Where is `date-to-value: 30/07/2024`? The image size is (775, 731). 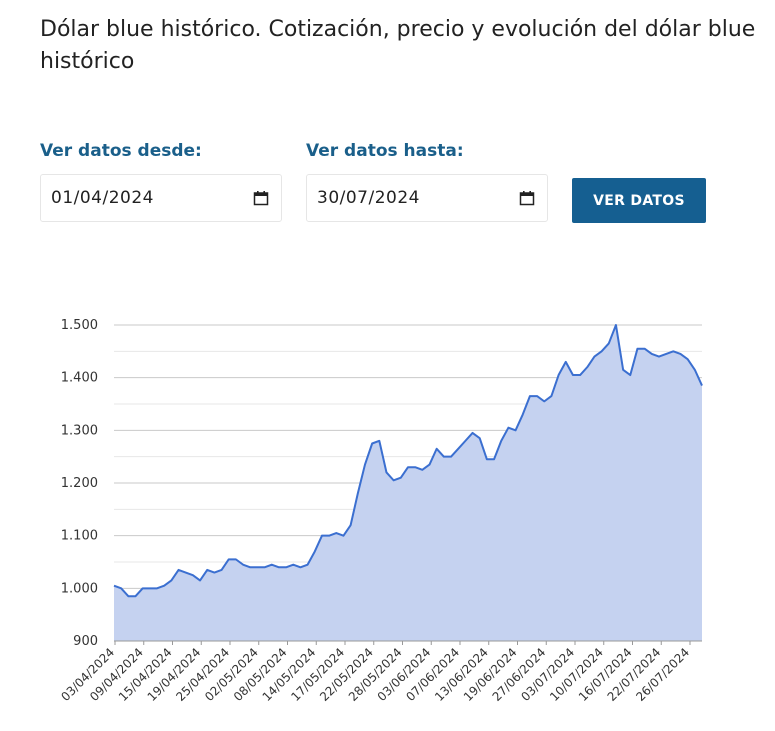 date-to-value: 30/07/2024 is located at coordinates (368, 198).